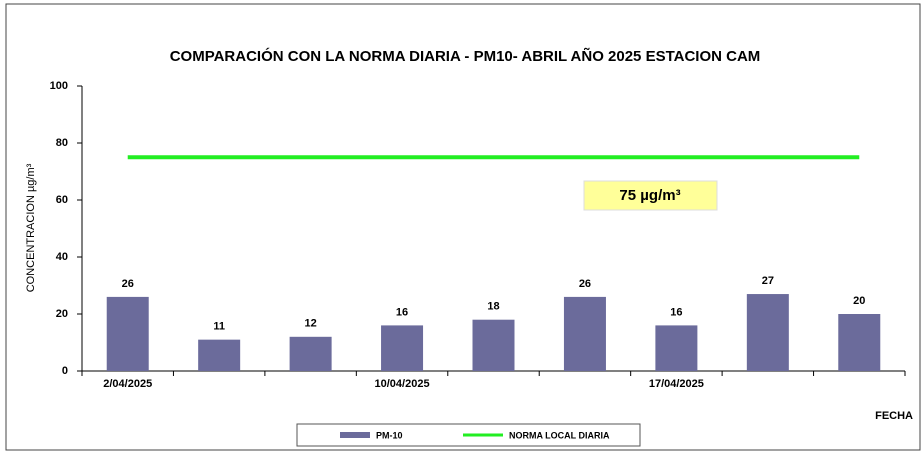 The image size is (922, 456). What do you see at coordinates (389, 435) in the screenshot?
I see `legend-label: PM-10` at bounding box center [389, 435].